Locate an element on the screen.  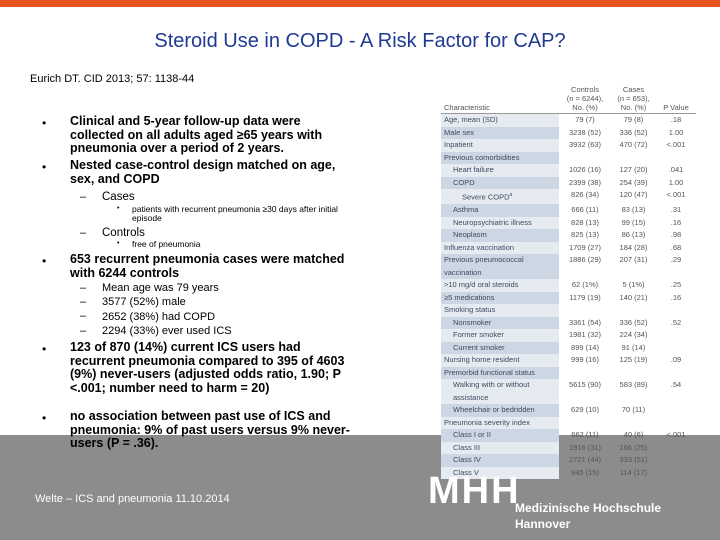
cell: 3932 (63) is located at coordinates (585, 145).